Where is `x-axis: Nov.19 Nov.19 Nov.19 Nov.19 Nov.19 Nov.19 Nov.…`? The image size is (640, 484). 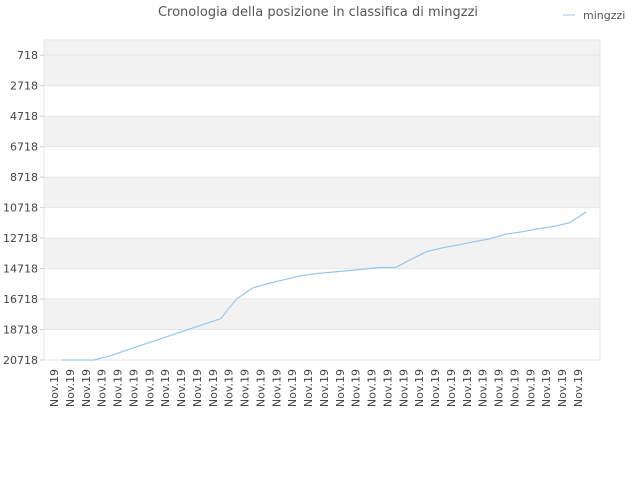 x-axis: Nov.19 Nov.19 Nov.19 Nov.19 Nov.19 Nov.19 Nov.… is located at coordinates (316, 388).